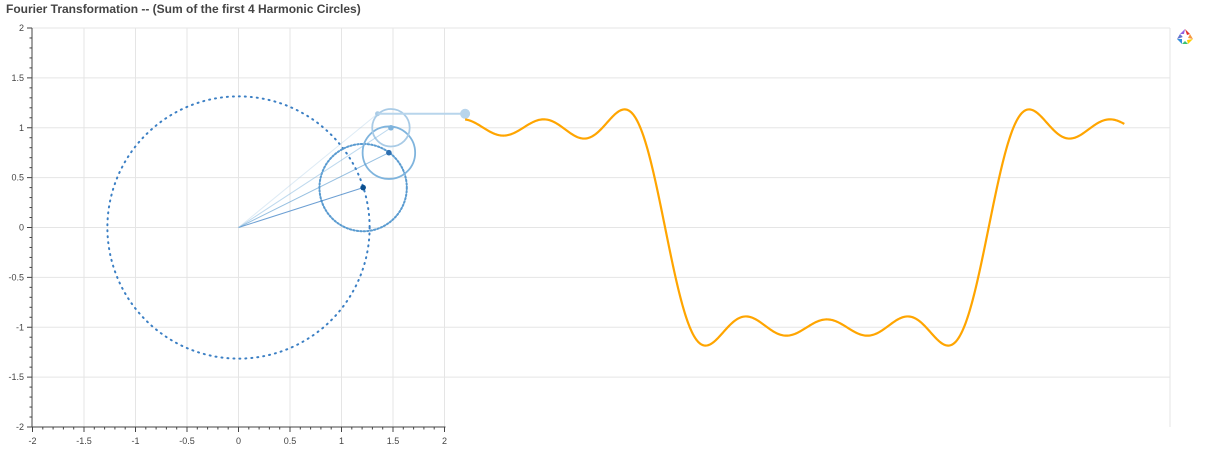 The height and width of the screenshot is (450, 1209). Describe the element at coordinates (32, 441) in the screenshot. I see `x-tick-label-0: -2` at that location.